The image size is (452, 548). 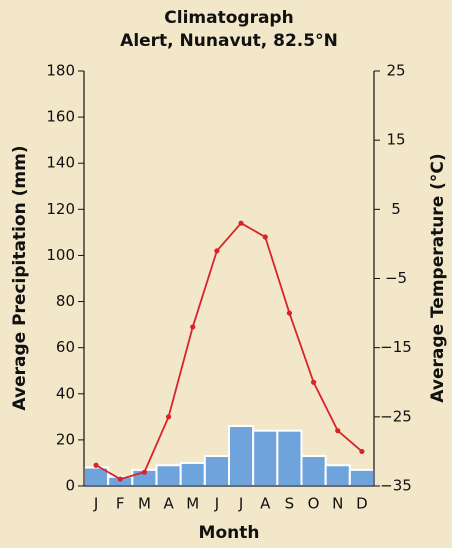 What do you see at coordinates (60, 163) in the screenshot?
I see `y-tick-label: 140` at bounding box center [60, 163].